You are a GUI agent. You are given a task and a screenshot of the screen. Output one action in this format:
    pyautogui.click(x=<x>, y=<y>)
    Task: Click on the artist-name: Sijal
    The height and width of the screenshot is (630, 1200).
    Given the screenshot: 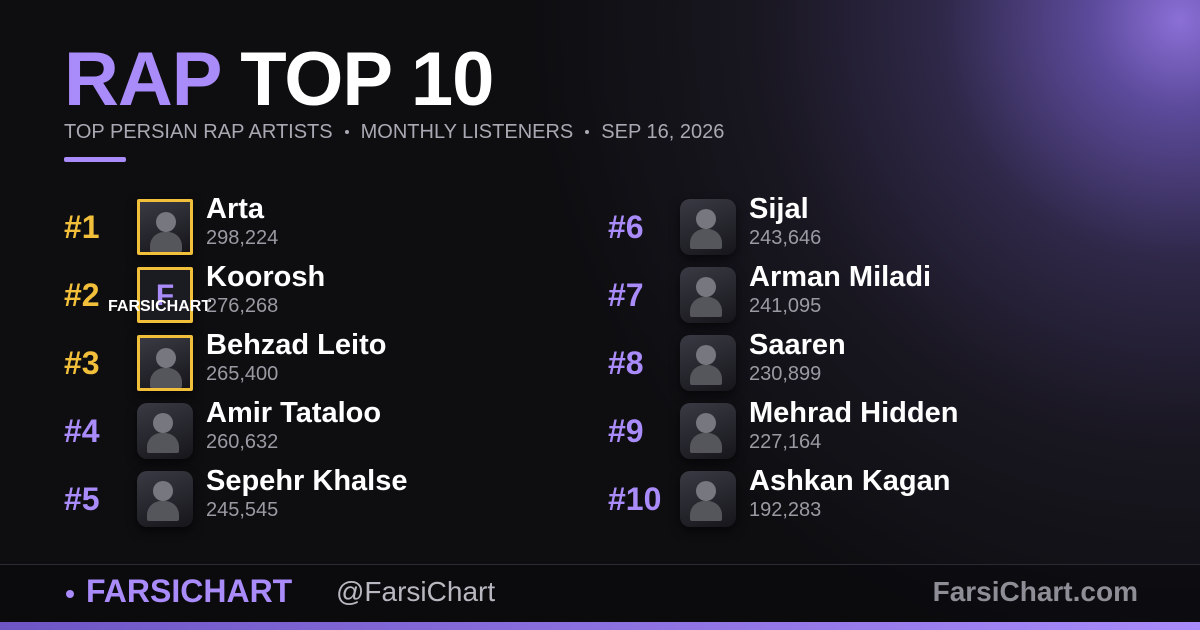 What is the action you would take?
    pyautogui.click(x=779, y=209)
    